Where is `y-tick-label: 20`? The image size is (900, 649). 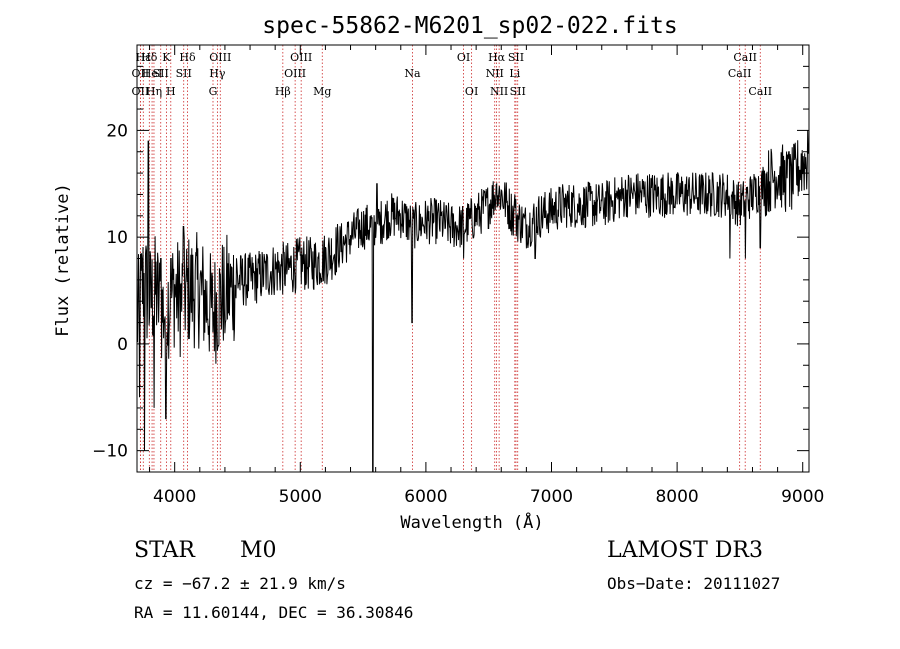
y-tick-label: 20 is located at coordinates (117, 131).